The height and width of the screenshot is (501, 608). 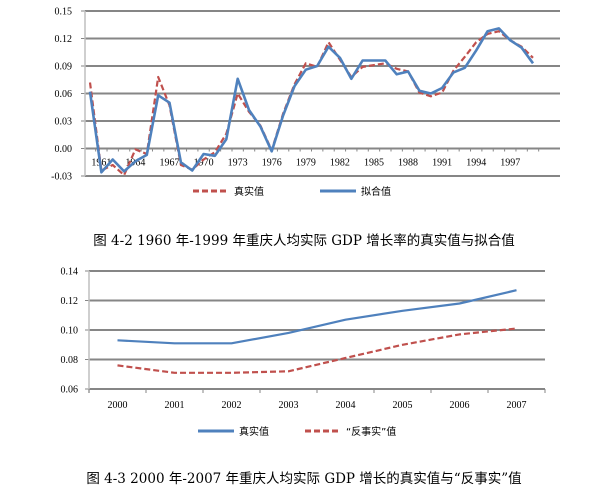 What do you see at coordinates (272, 163) in the screenshot?
I see `x-tick-label: 1976` at bounding box center [272, 163].